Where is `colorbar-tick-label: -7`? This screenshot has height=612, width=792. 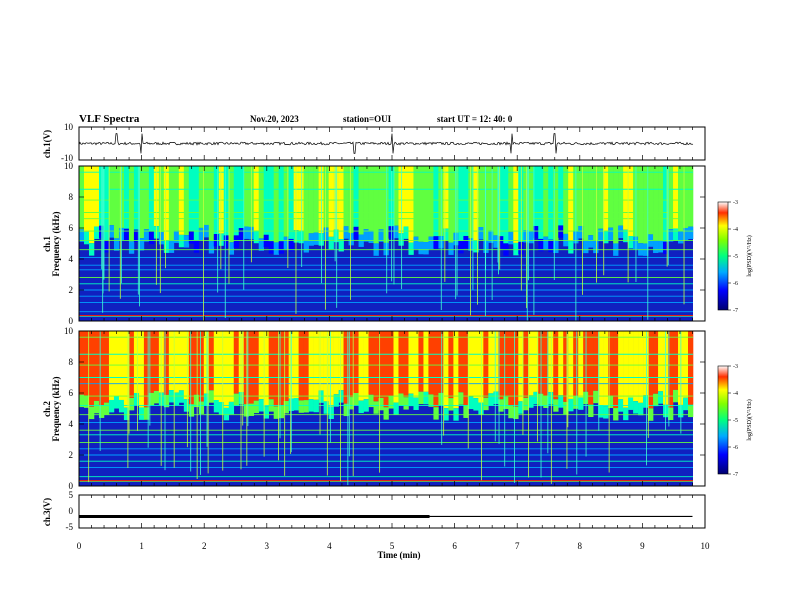
colorbar-tick-label: -7 is located at coordinates (735, 475).